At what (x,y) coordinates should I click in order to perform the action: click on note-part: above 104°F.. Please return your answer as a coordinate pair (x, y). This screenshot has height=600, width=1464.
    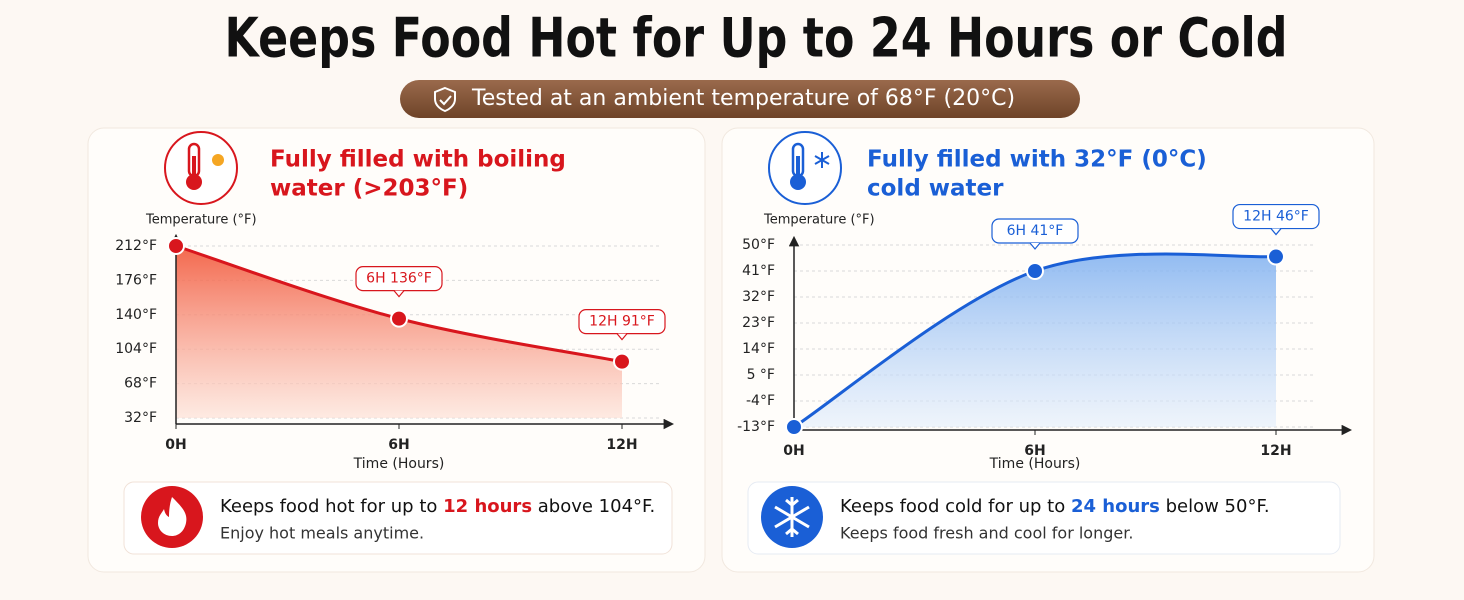
    Looking at the image, I should click on (593, 506).